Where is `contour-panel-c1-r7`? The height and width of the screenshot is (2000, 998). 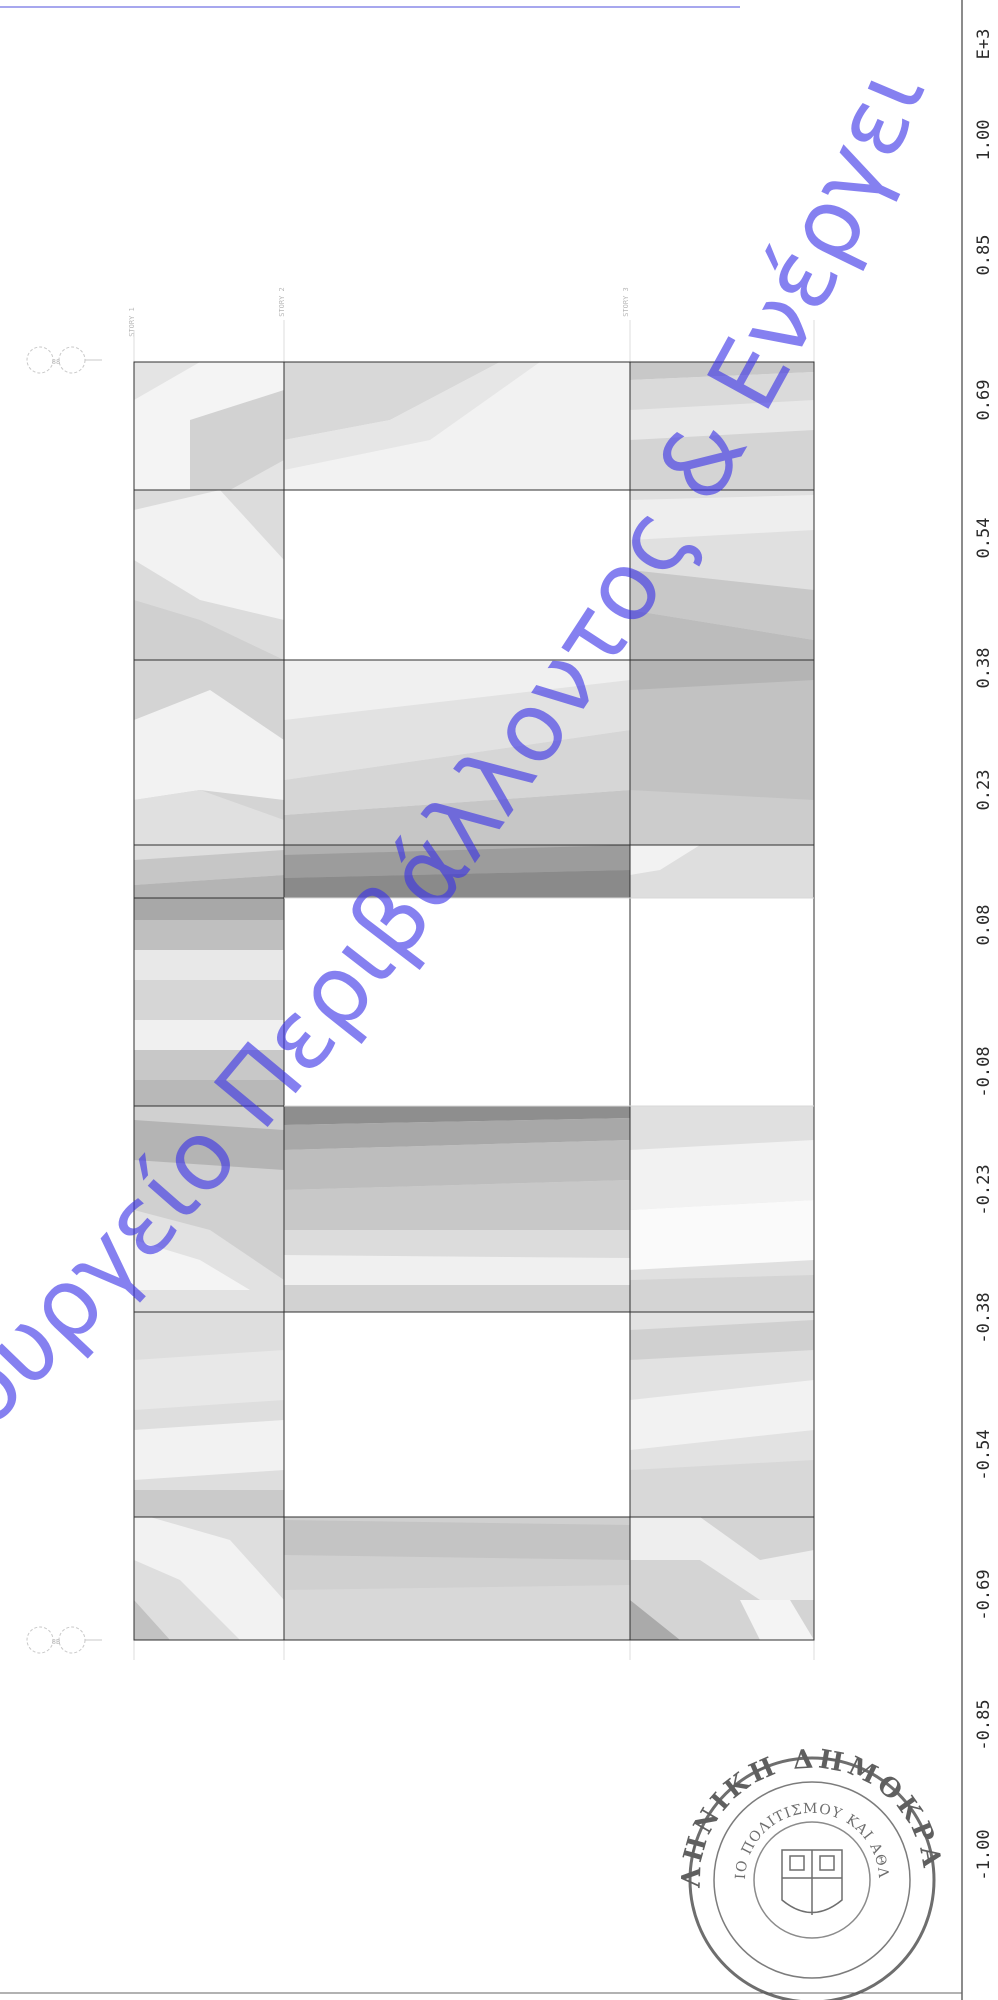
contour-panel-c1-r7 is located at coordinates (209, 1414).